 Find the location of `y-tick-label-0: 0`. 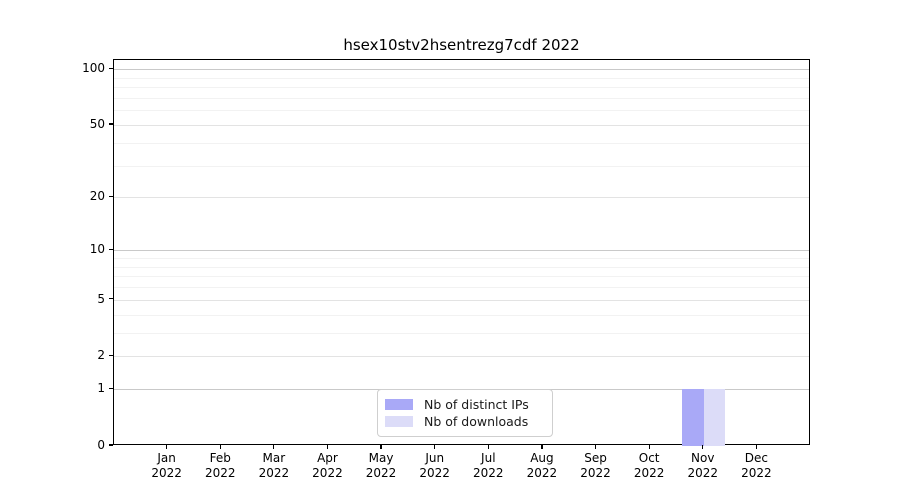

y-tick-label-0: 0 is located at coordinates (101, 445).